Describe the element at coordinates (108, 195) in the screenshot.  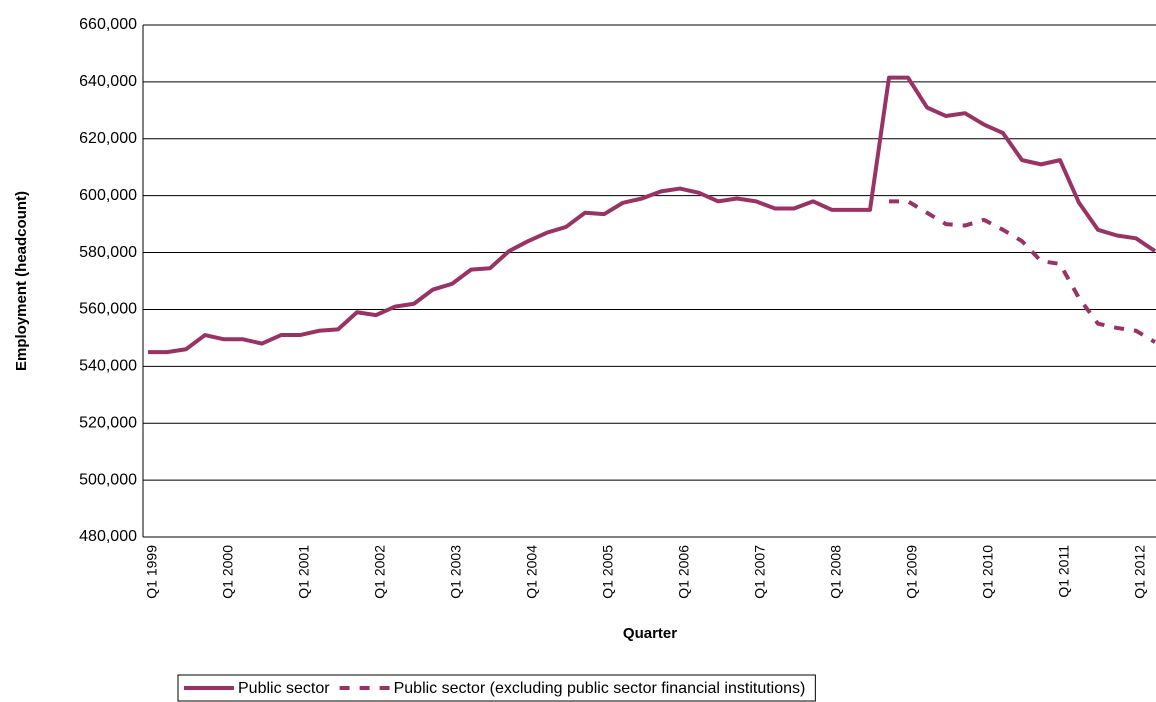
I see `y-tick-label: 600,000` at that location.